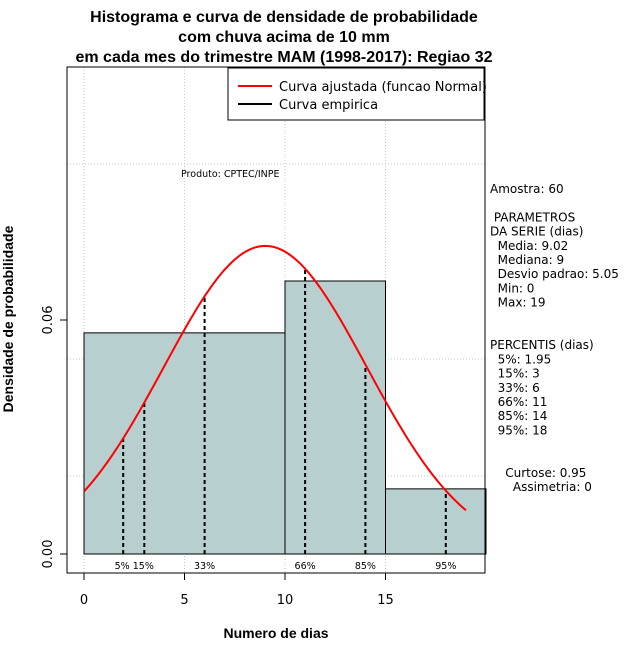 Image resolution: width=640 pixels, height=660 pixels. What do you see at coordinates (285, 600) in the screenshot?
I see `x-tick-label: 10` at bounding box center [285, 600].